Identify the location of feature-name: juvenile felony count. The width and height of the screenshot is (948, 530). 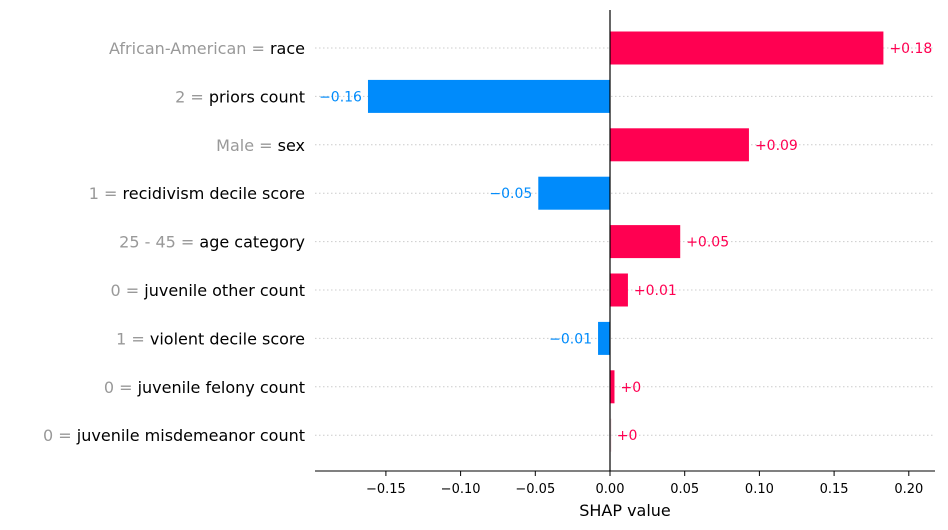
(221, 387).